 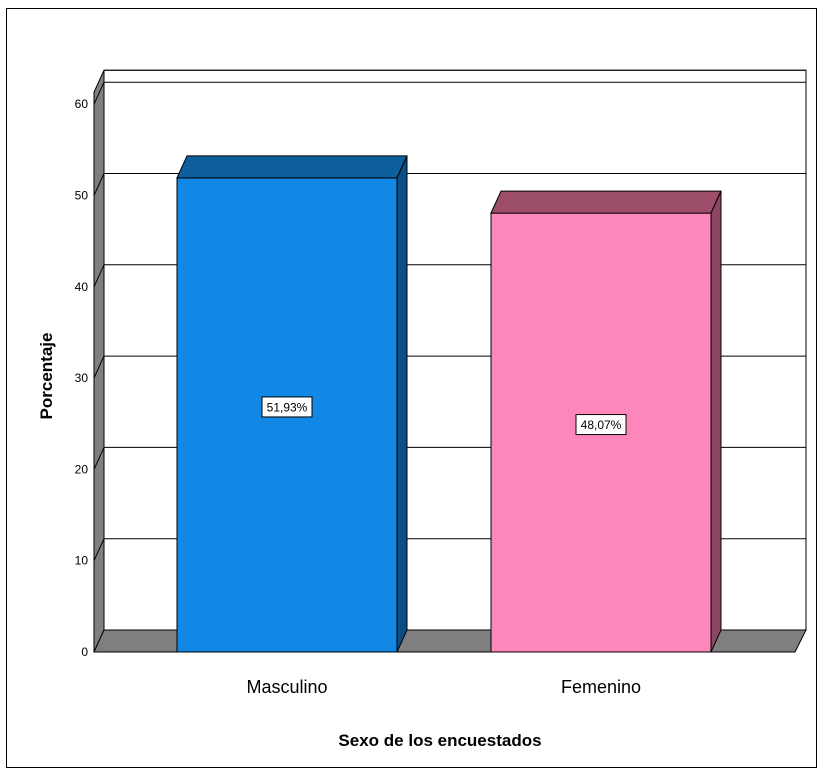 I want to click on data-label: 48,07%, so click(x=601, y=425).